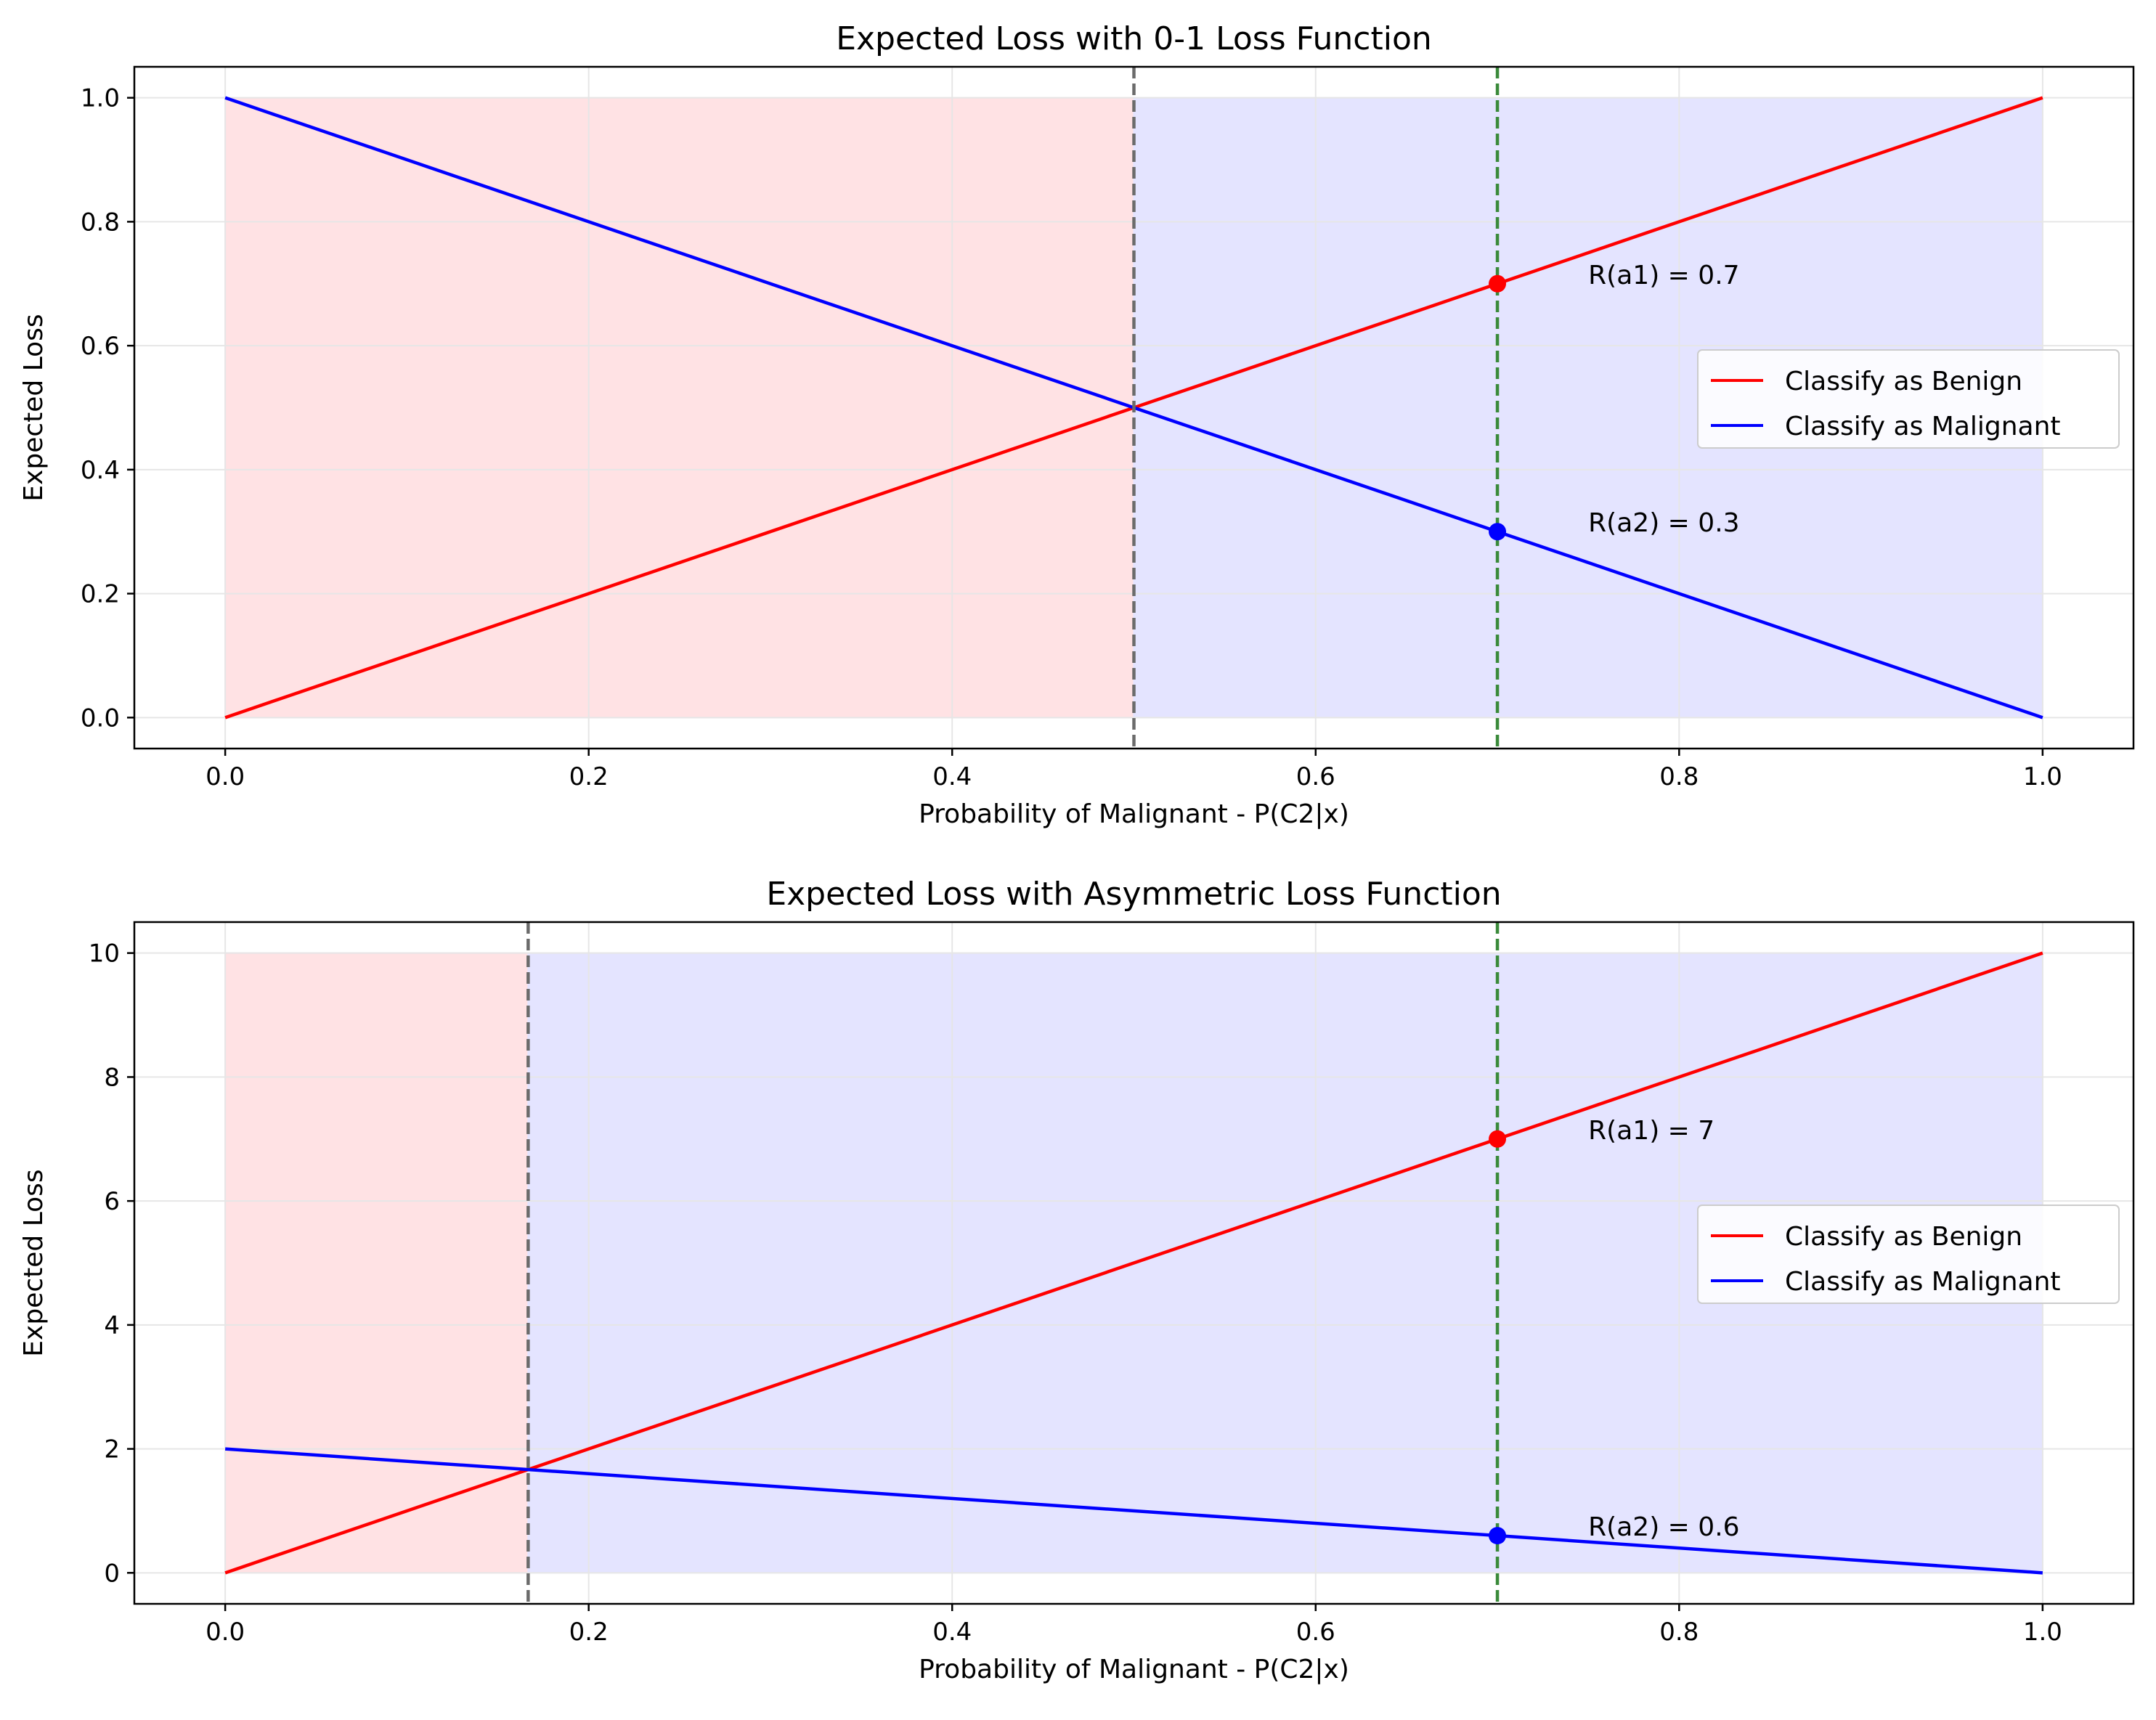 This screenshot has height=1720, width=2156. I want to click on y-tick-label: 0.6, so click(100, 346).